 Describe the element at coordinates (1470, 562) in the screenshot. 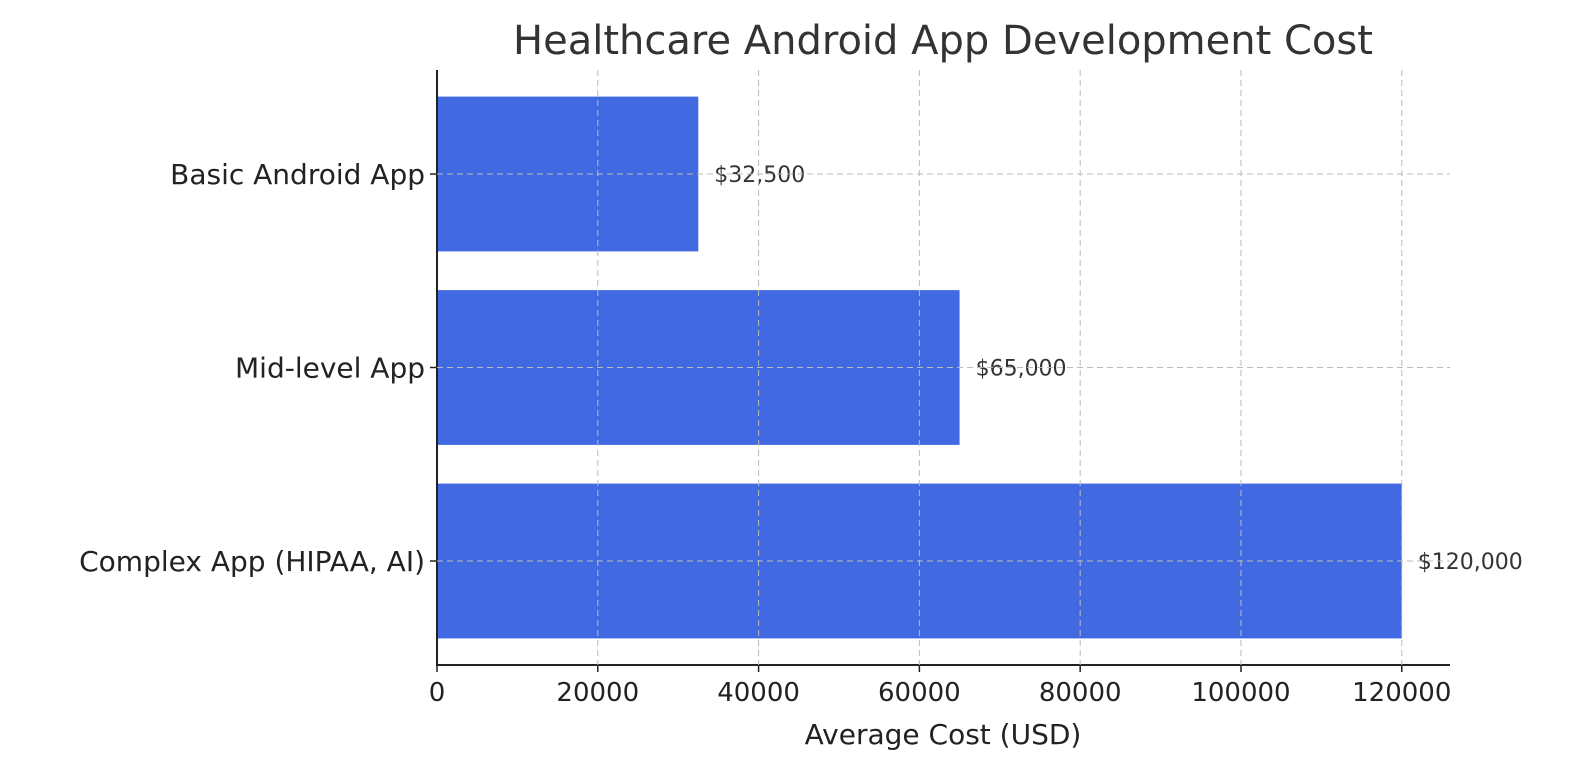

I see `data-label: $120,000` at that location.